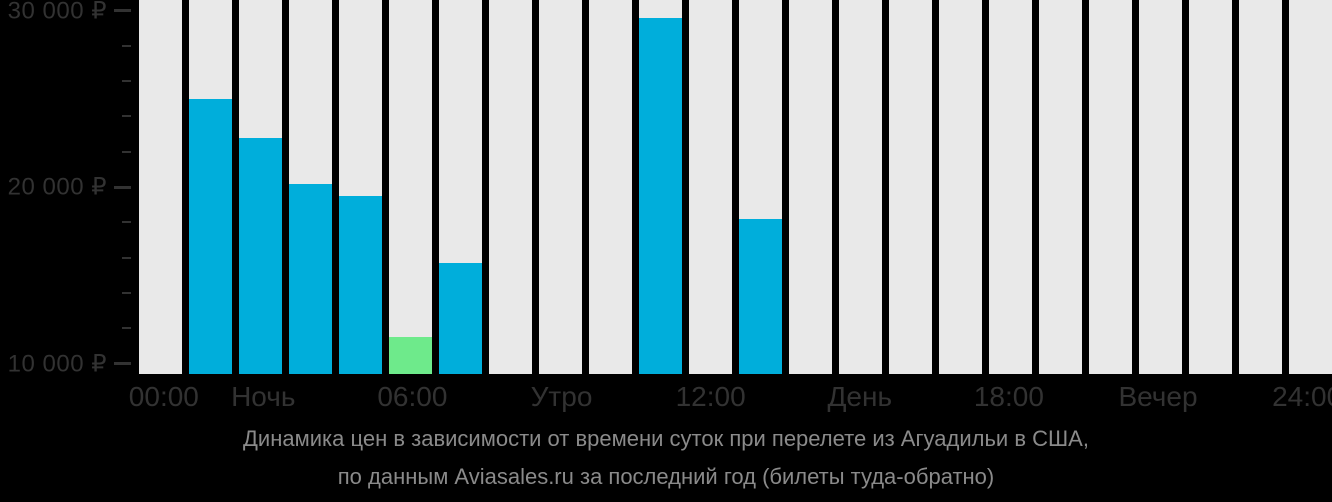 The height and width of the screenshot is (502, 1332). I want to click on y-axis-label-20000: 20 000 ₽, so click(57, 187).